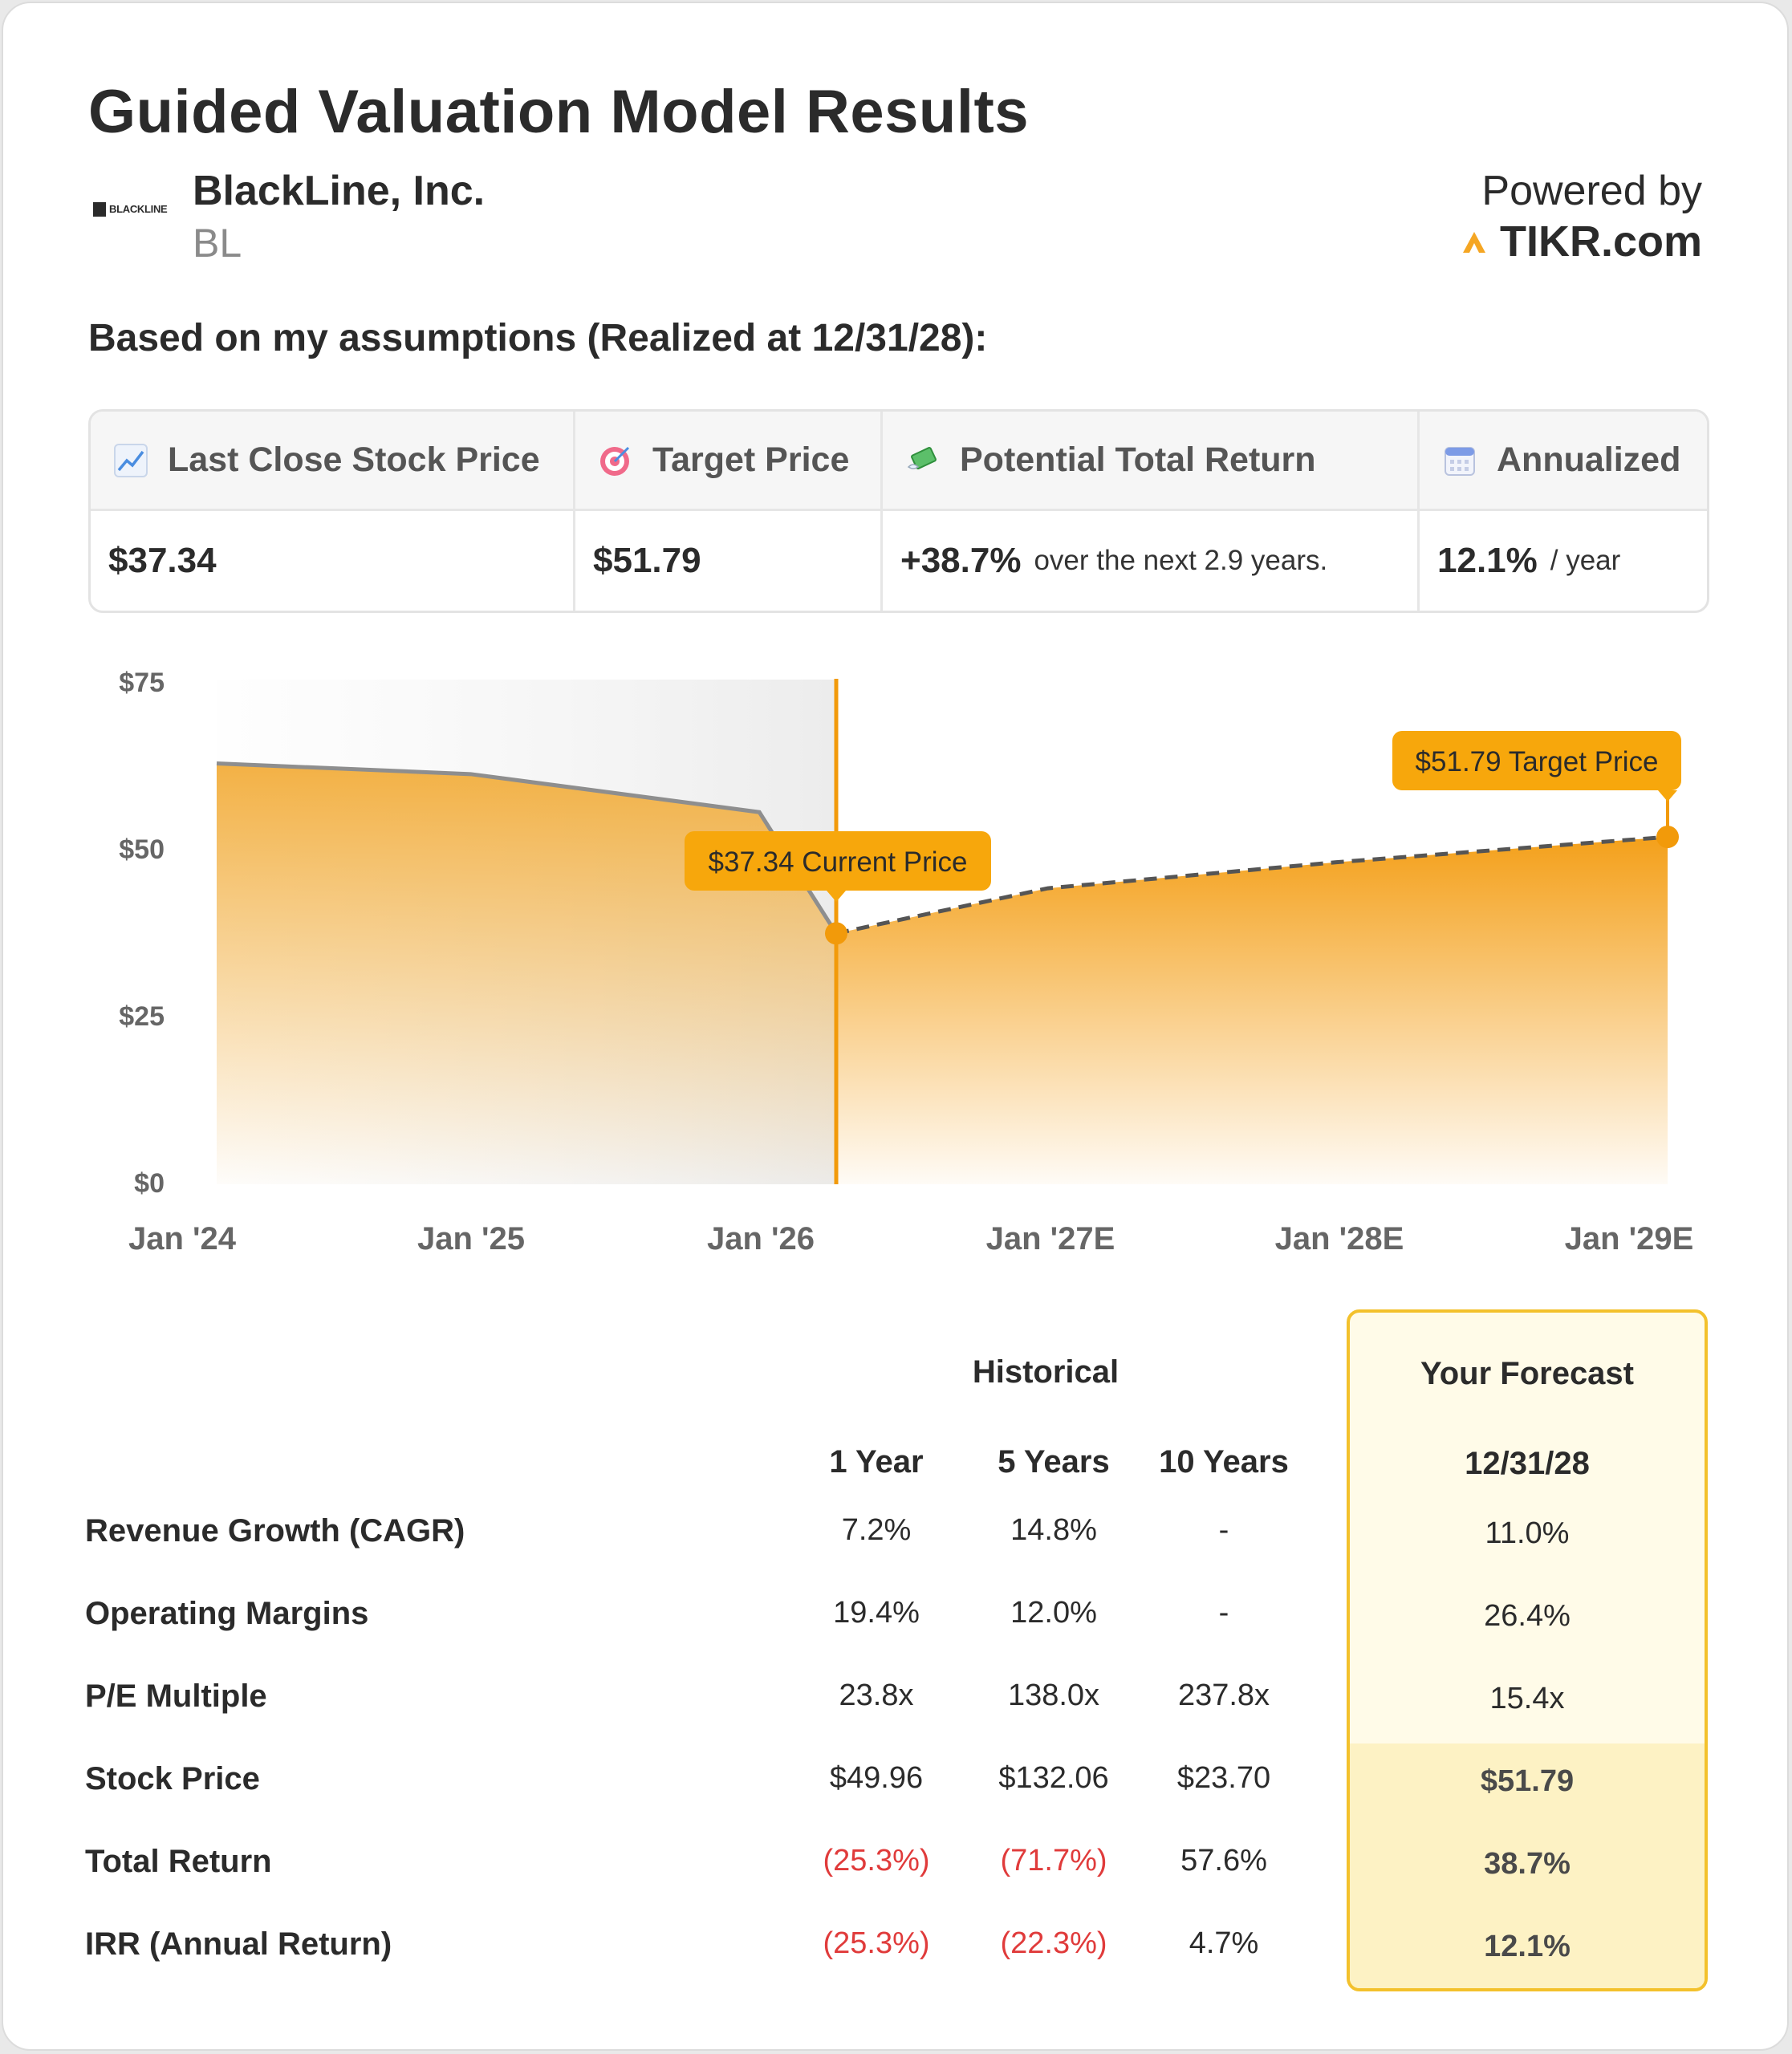  What do you see at coordinates (876, 1613) in the screenshot?
I see `table-cell: 19.4%` at bounding box center [876, 1613].